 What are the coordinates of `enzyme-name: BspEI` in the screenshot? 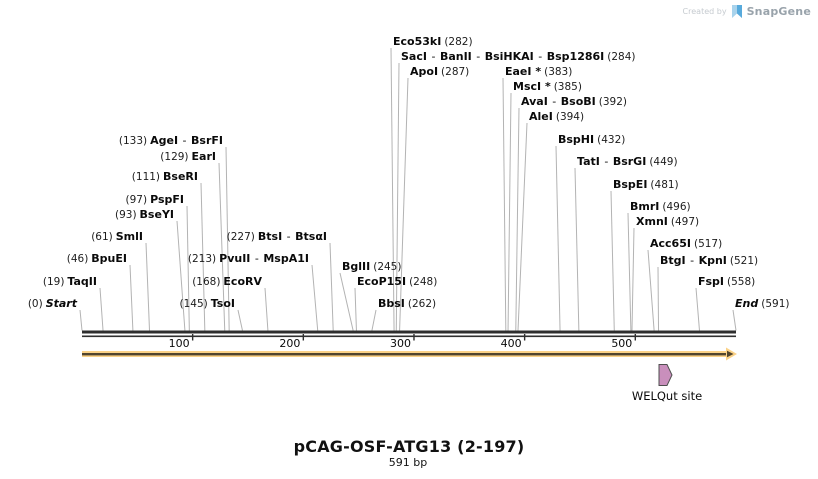 It's located at (630, 184).